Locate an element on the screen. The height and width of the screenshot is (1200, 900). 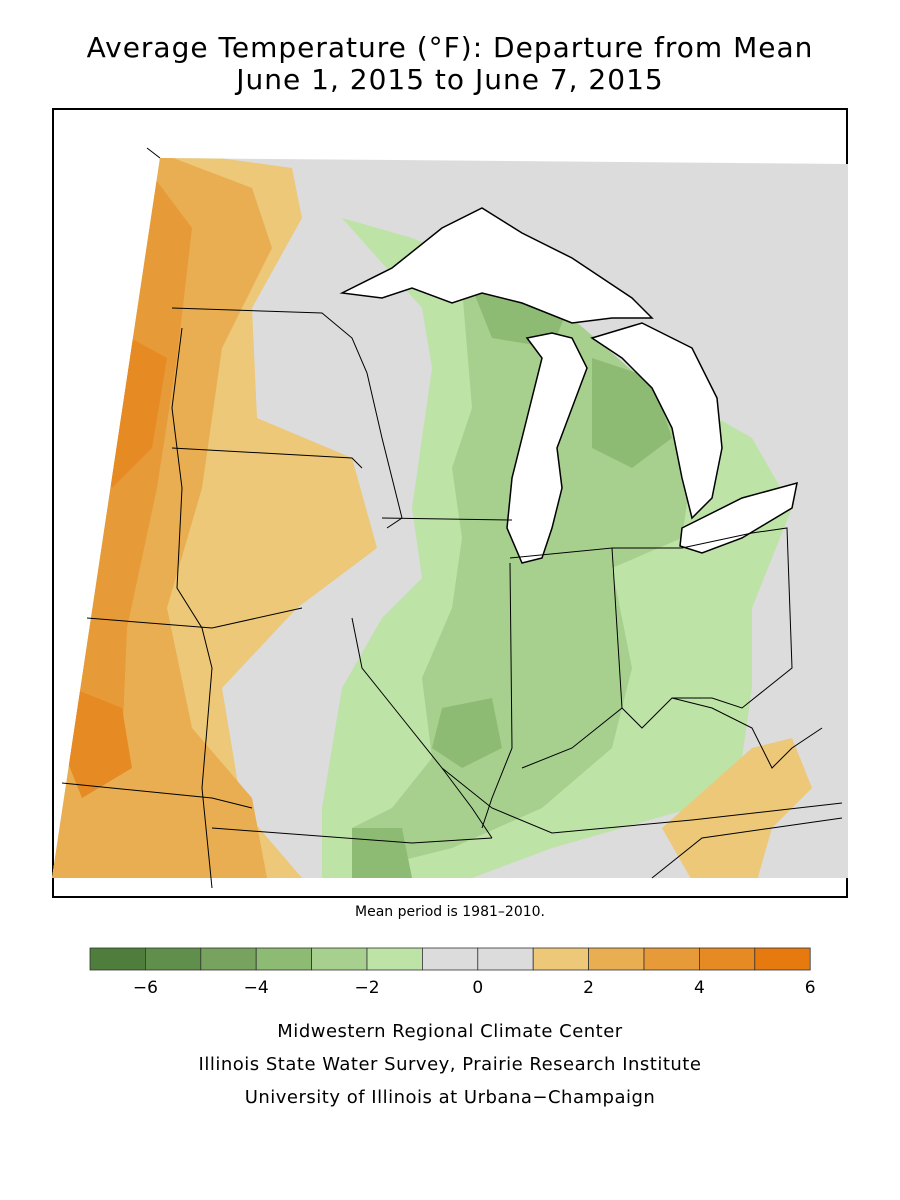
southeast-warm-region is located at coordinates (737, 808).